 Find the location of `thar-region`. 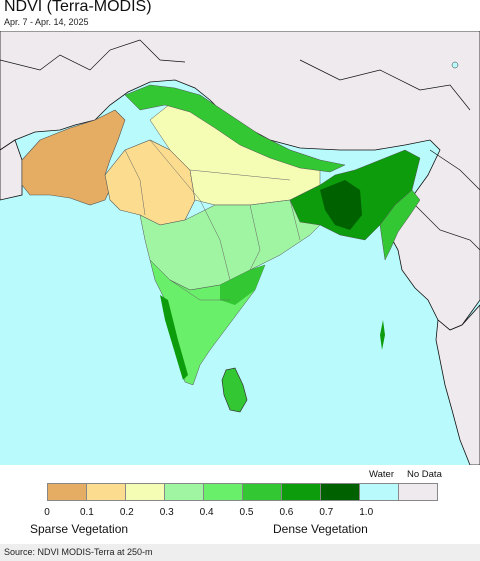

thar-region is located at coordinates (150, 182).